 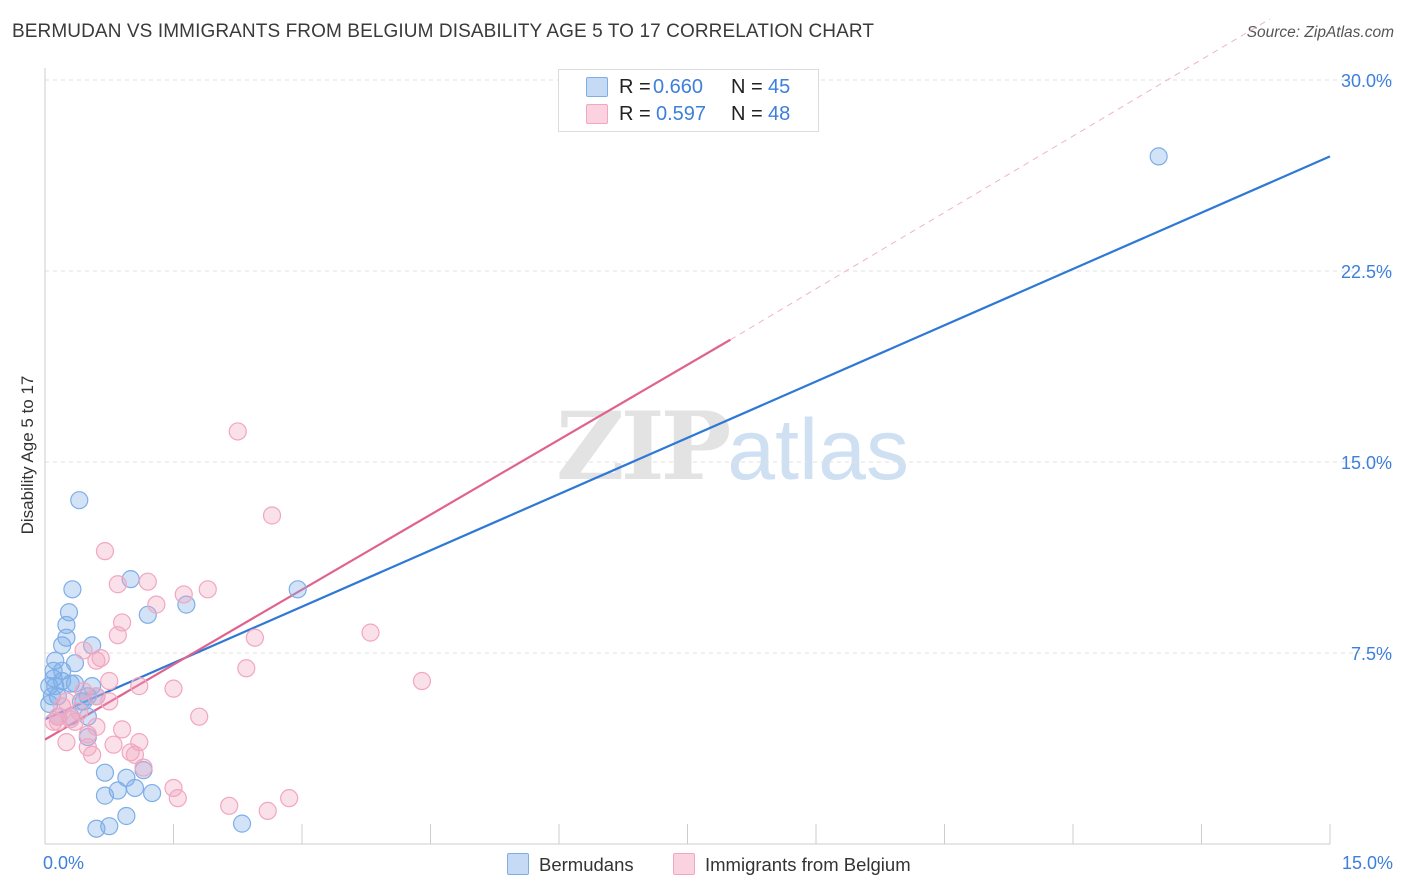 What do you see at coordinates (586, 864) in the screenshot?
I see `legend-label: Bermudans` at bounding box center [586, 864].